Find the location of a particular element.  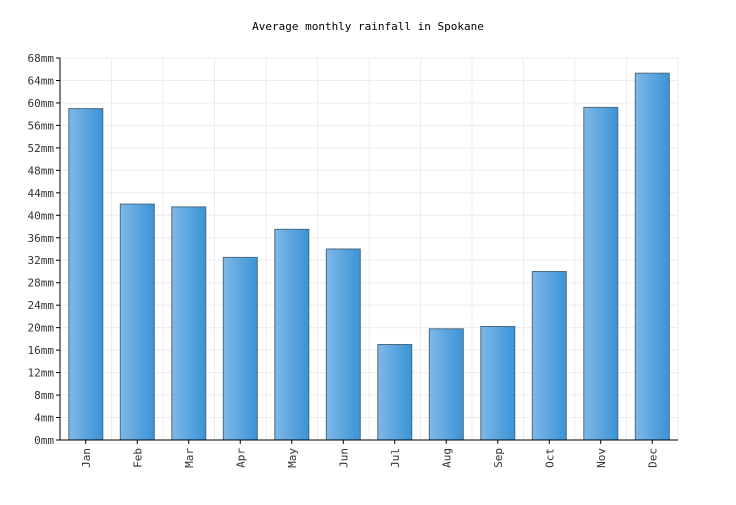

x-tick-label: Aug is located at coordinates (446, 458).